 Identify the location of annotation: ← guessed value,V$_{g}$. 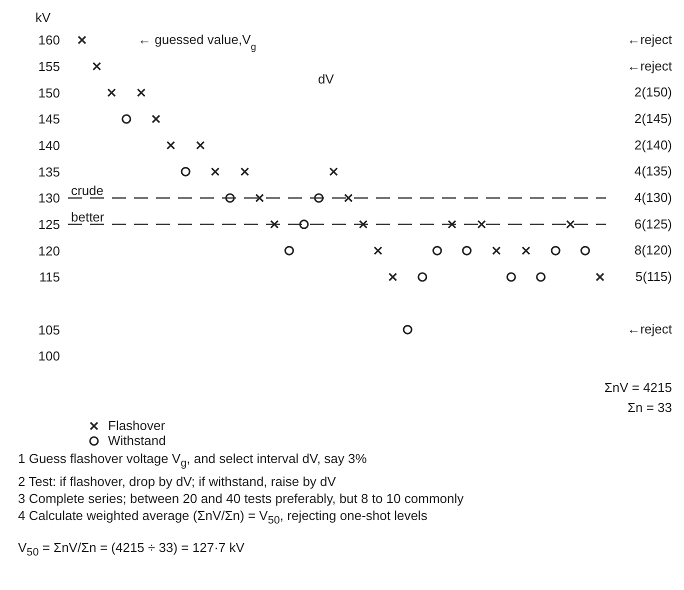
(197, 42).